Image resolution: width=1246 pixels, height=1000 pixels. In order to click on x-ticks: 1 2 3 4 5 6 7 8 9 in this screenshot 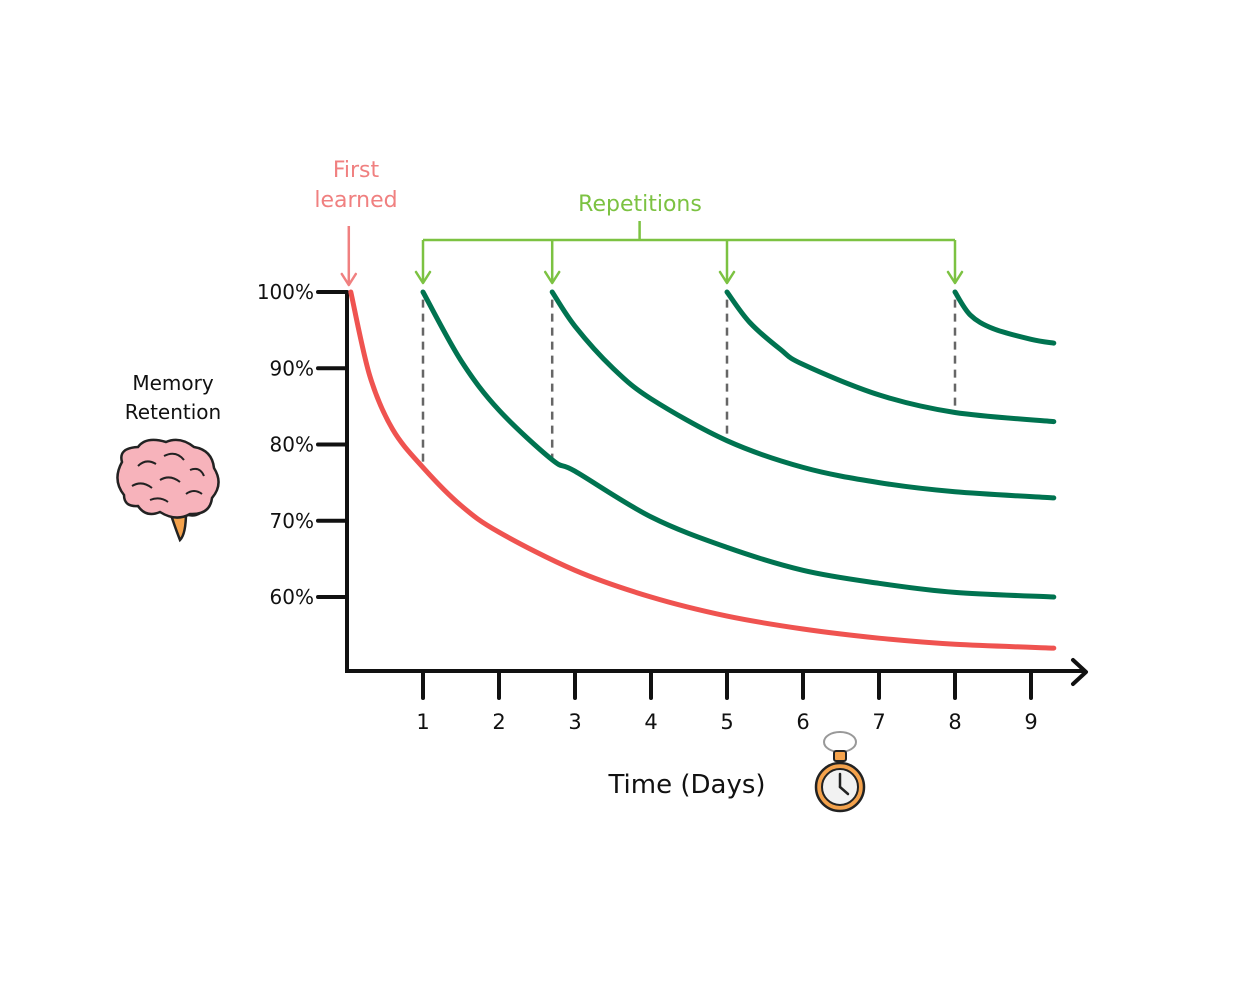, I will do `click(727, 702)`.